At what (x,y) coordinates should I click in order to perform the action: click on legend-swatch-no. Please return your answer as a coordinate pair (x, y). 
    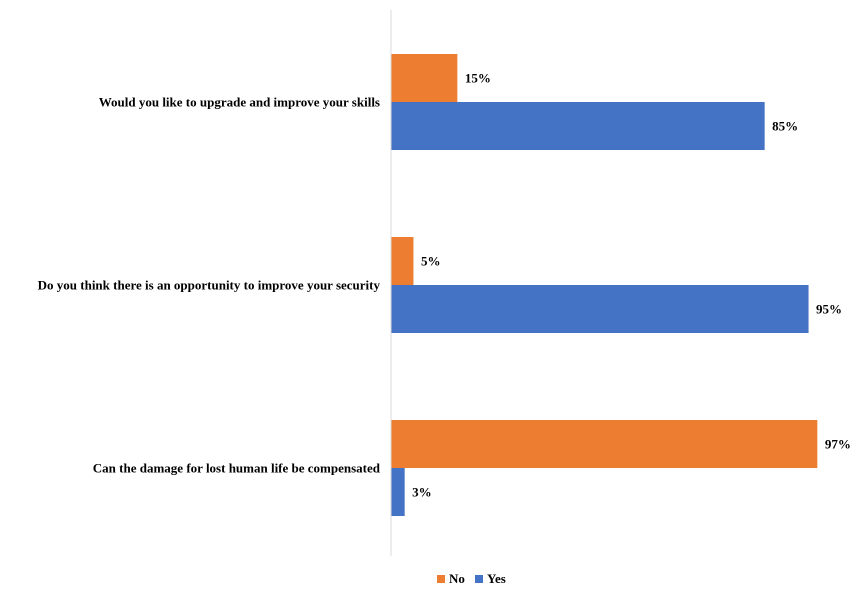
    Looking at the image, I should click on (441, 579).